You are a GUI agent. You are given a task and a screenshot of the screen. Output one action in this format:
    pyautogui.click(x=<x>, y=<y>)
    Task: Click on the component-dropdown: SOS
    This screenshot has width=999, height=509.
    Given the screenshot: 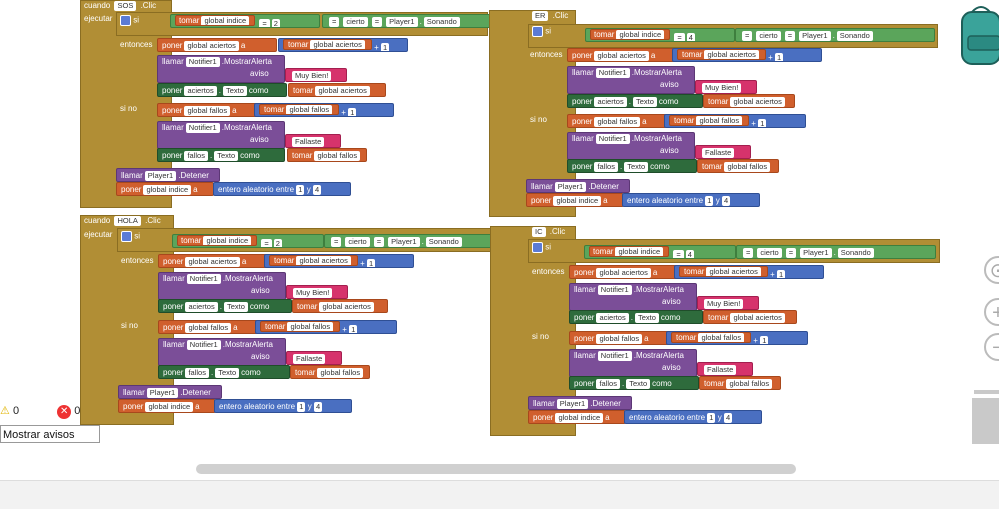 What is the action you would take?
    pyautogui.click(x=125, y=6)
    